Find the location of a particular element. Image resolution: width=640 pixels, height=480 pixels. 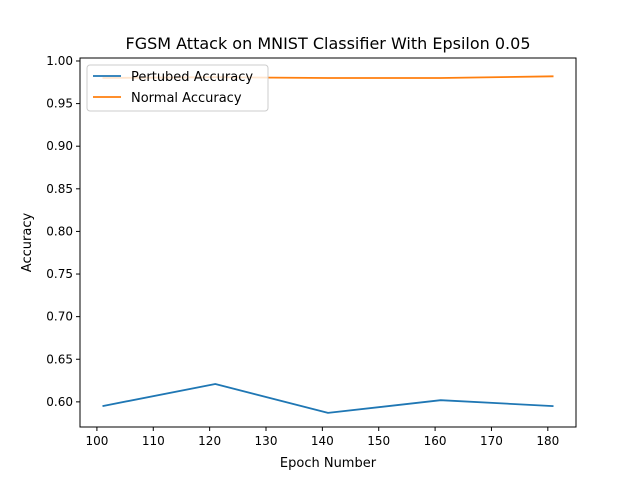

x-axis-label: Epoch Number is located at coordinates (328, 463).